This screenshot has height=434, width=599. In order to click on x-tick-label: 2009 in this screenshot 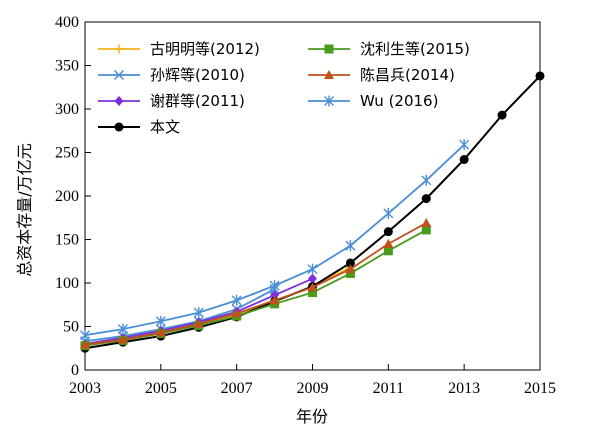, I will do `click(313, 388)`.